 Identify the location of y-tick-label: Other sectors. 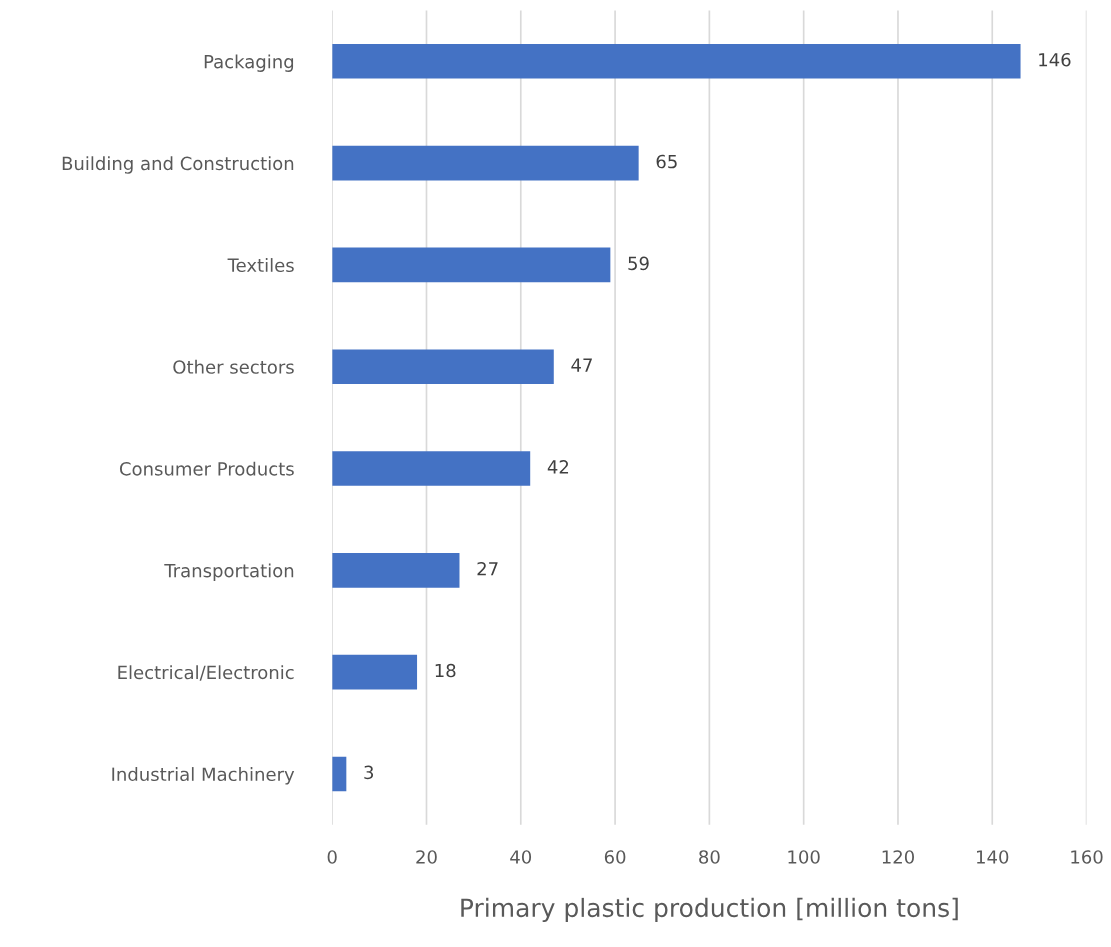
(233, 366).